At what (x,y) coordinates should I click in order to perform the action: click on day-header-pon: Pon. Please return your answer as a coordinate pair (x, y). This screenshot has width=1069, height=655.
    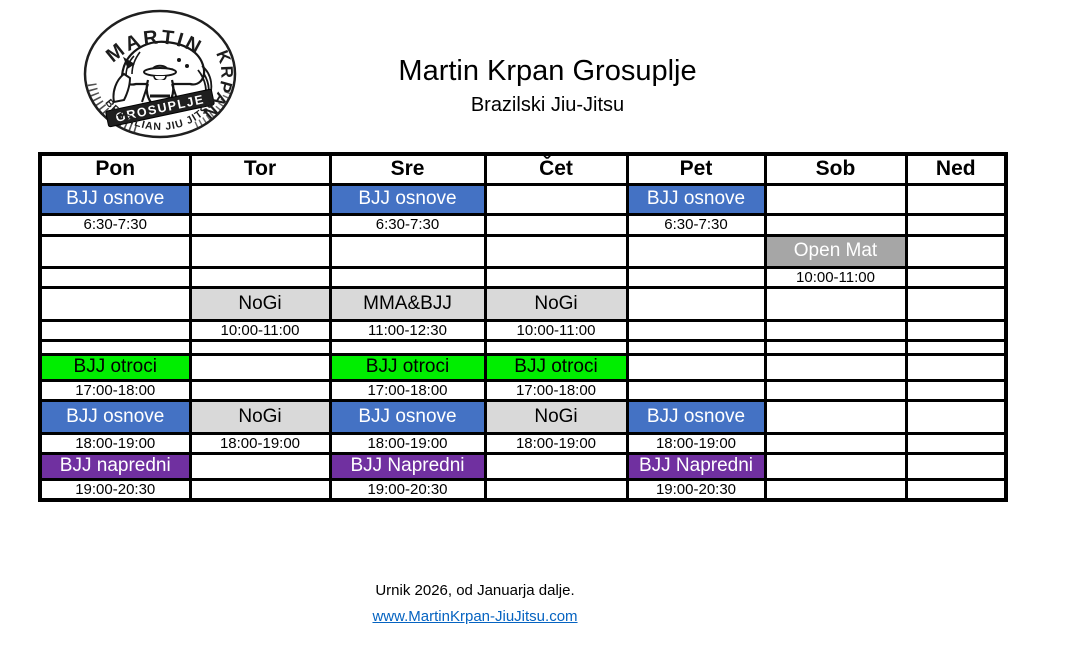
    Looking at the image, I should click on (115, 169).